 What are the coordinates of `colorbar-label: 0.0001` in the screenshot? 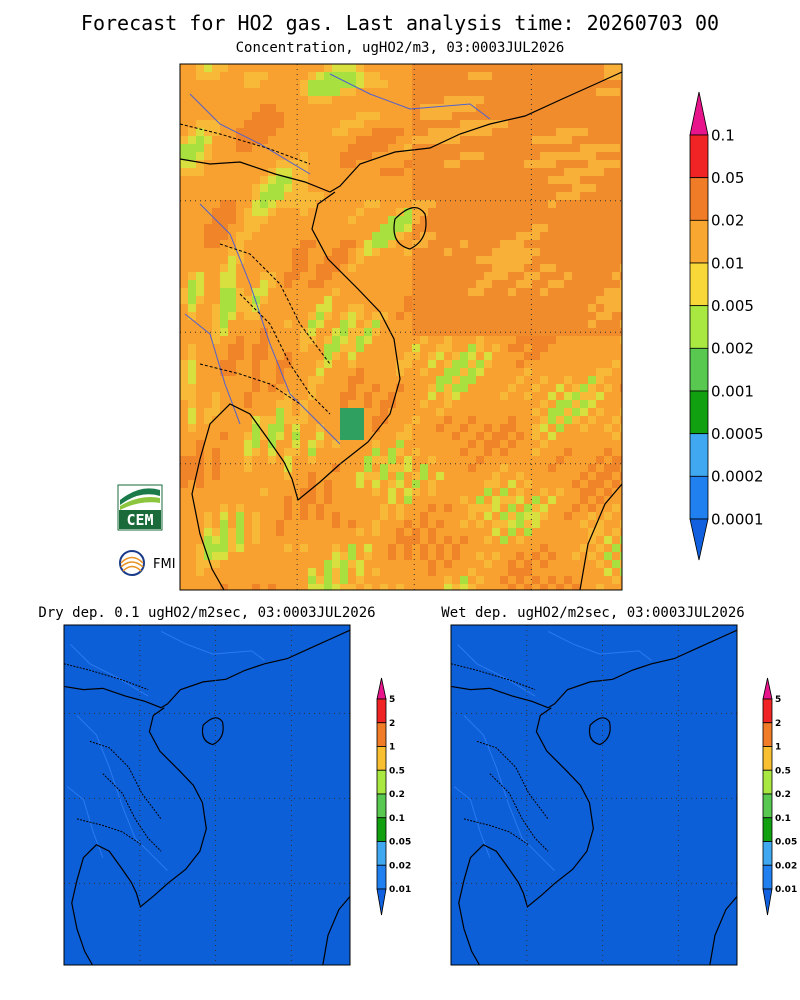 It's located at (737, 519).